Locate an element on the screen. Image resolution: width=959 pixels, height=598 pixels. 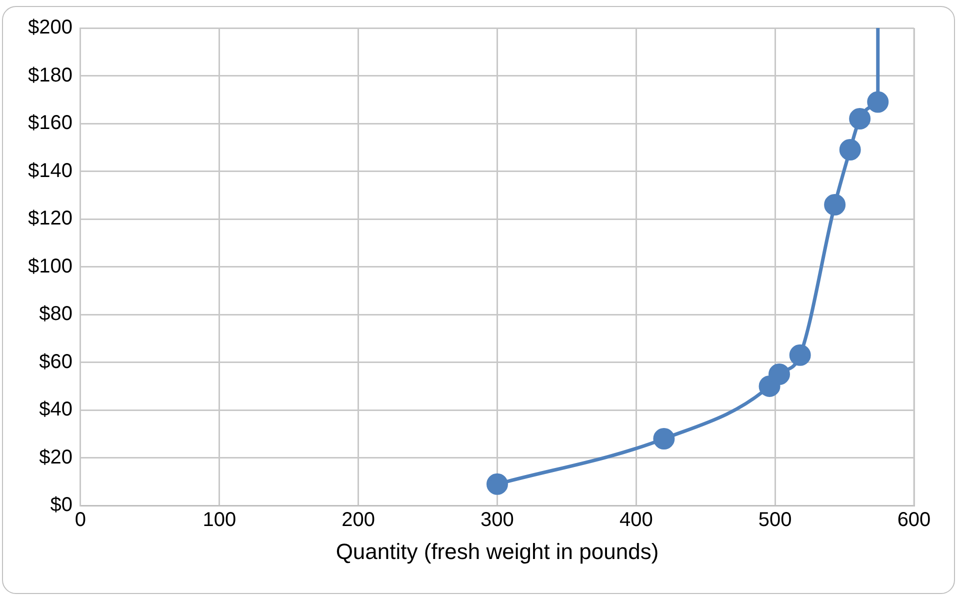
x-tick-label: 600 is located at coordinates (914, 520).